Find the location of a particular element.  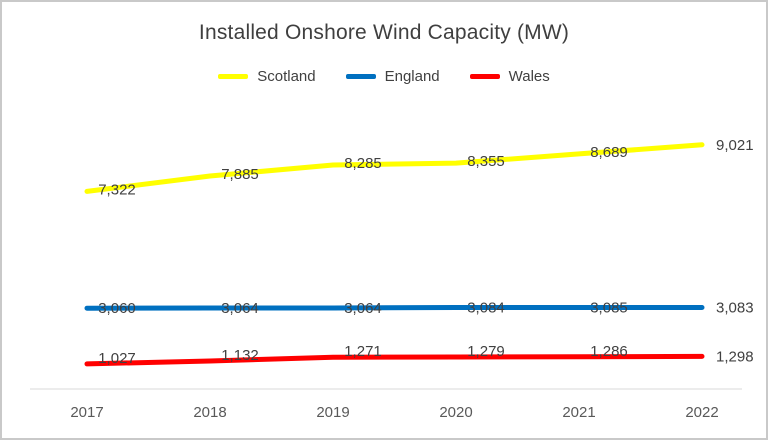

data-label-wales-2017: 1,027 is located at coordinates (117, 358).